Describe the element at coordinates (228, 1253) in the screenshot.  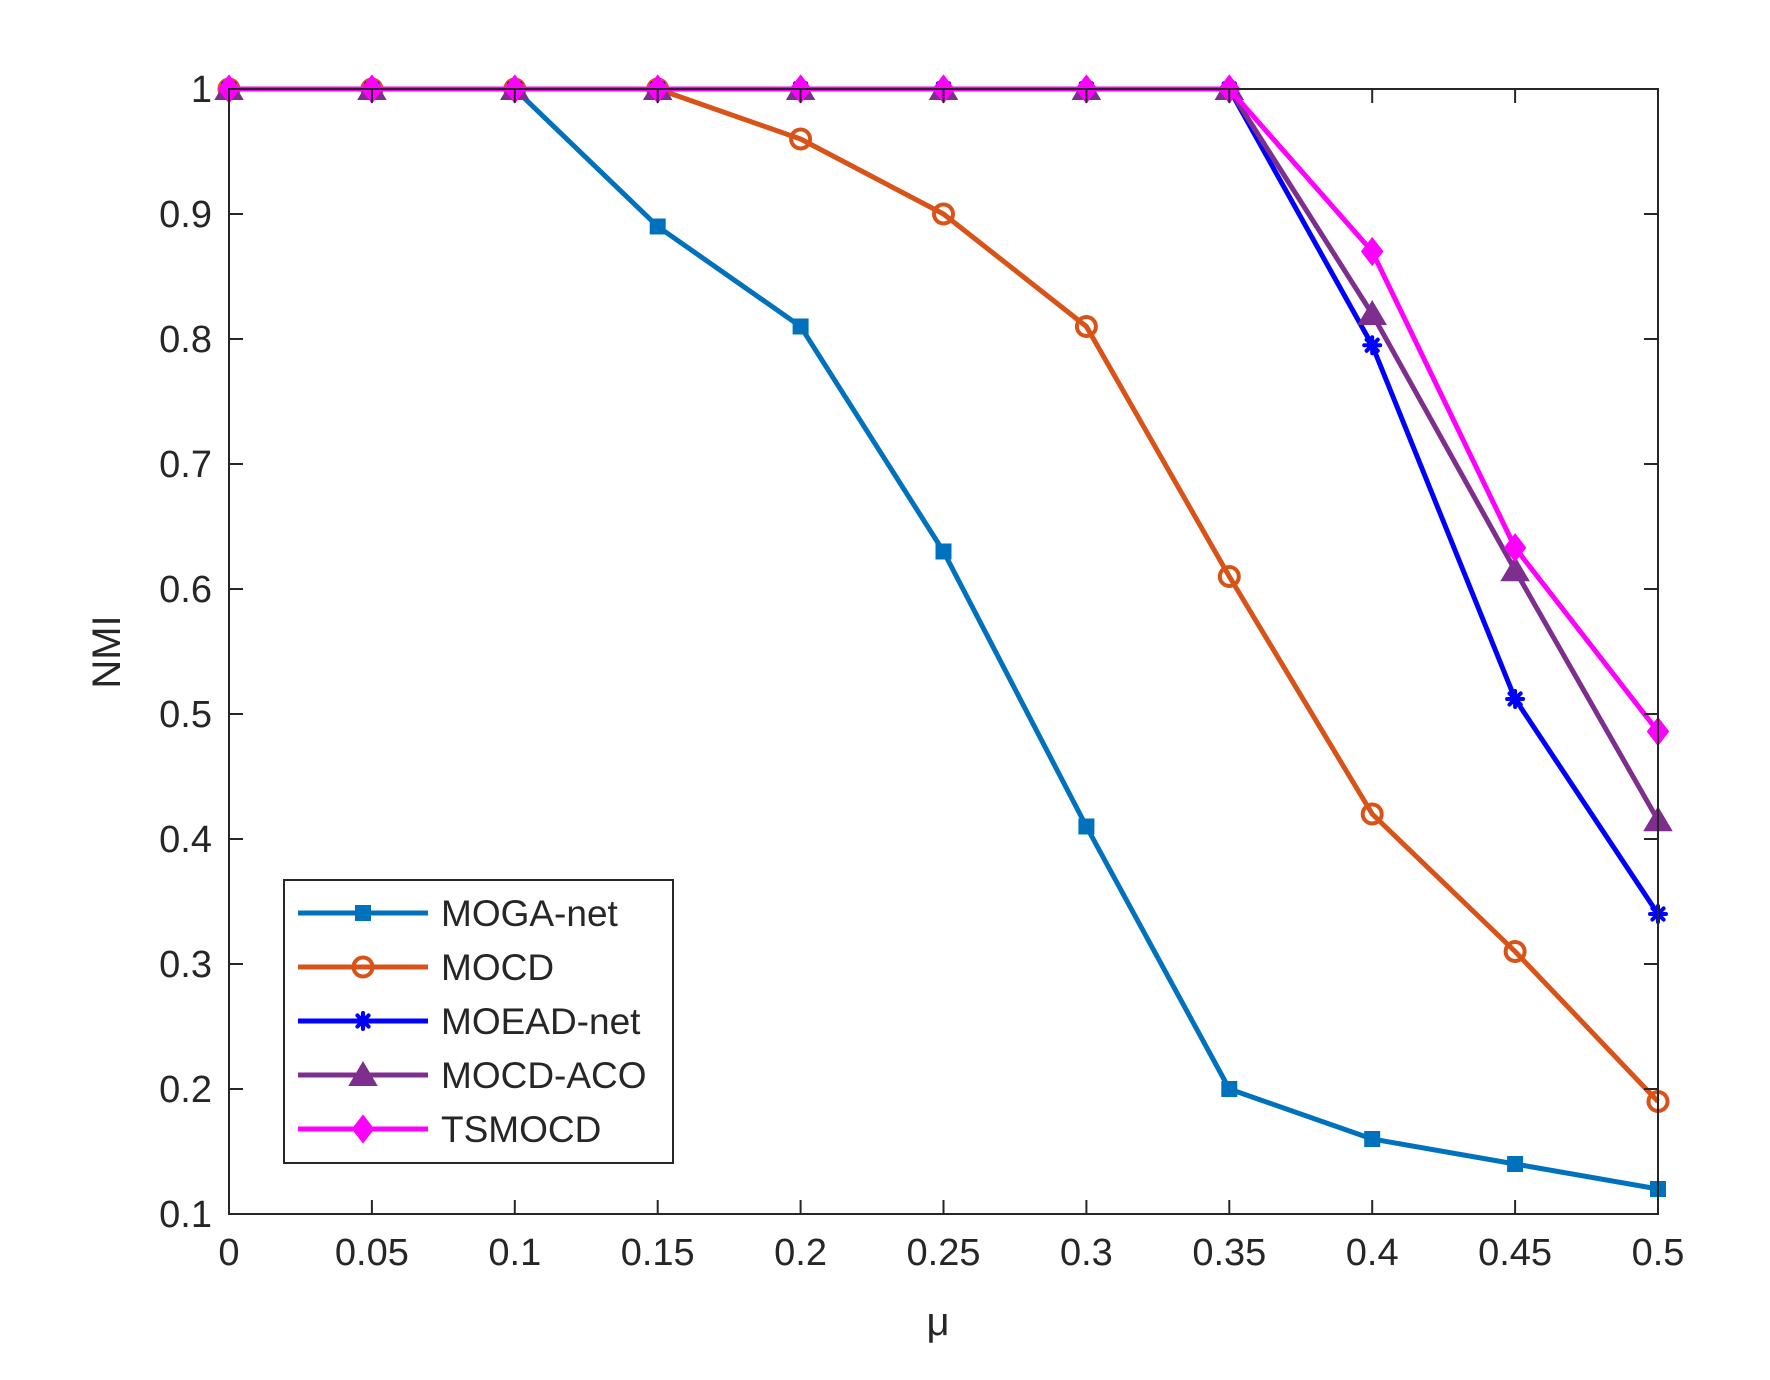
I see `x-tick-label: 0` at that location.